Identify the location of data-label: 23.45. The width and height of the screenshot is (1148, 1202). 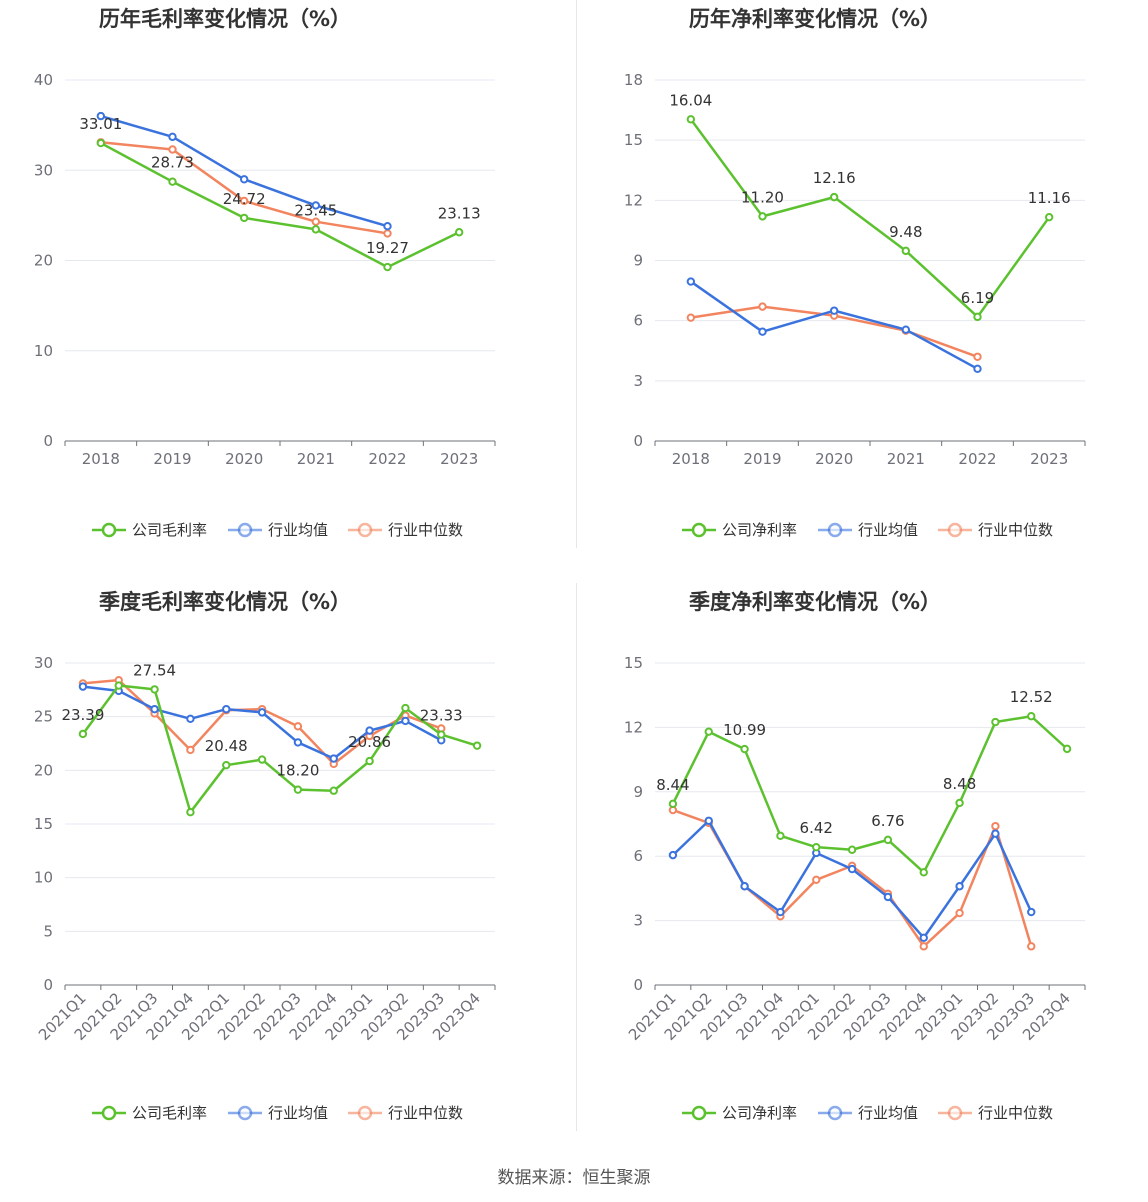
(315, 210).